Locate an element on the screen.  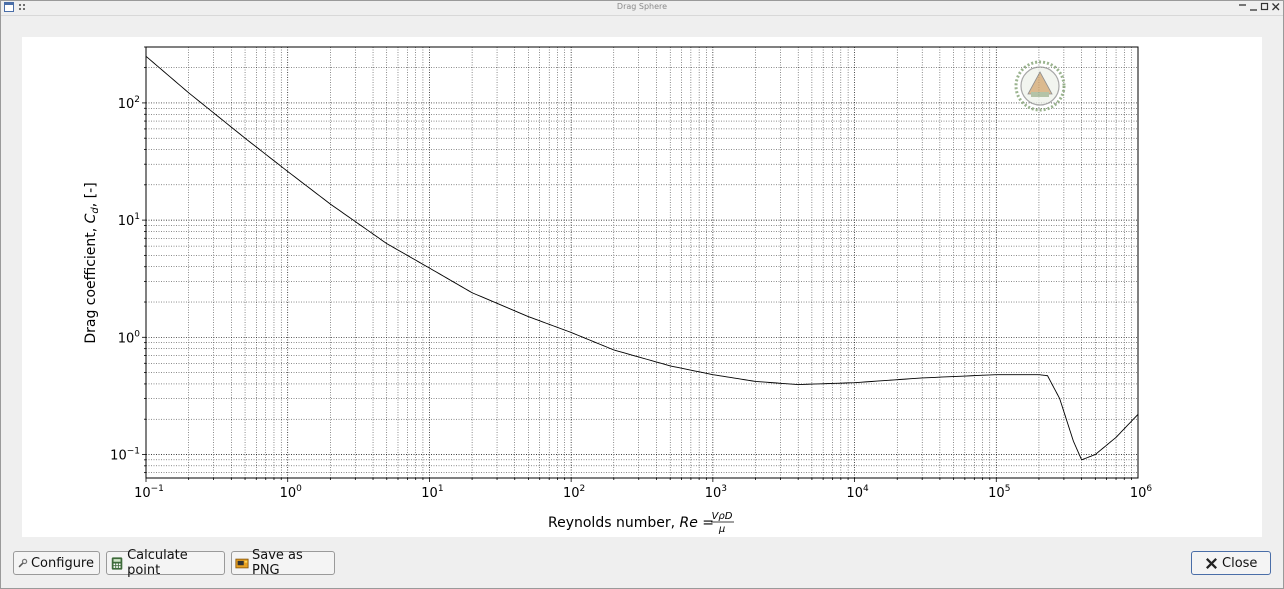
x-tick-label: 10³ is located at coordinates (716, 492).